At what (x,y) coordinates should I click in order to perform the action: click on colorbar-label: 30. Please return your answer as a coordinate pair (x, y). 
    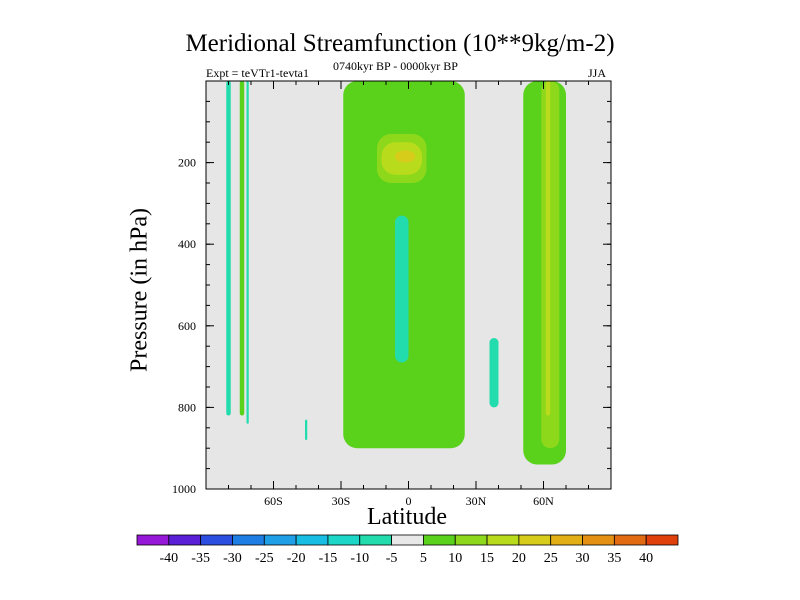
    Looking at the image, I should click on (583, 558).